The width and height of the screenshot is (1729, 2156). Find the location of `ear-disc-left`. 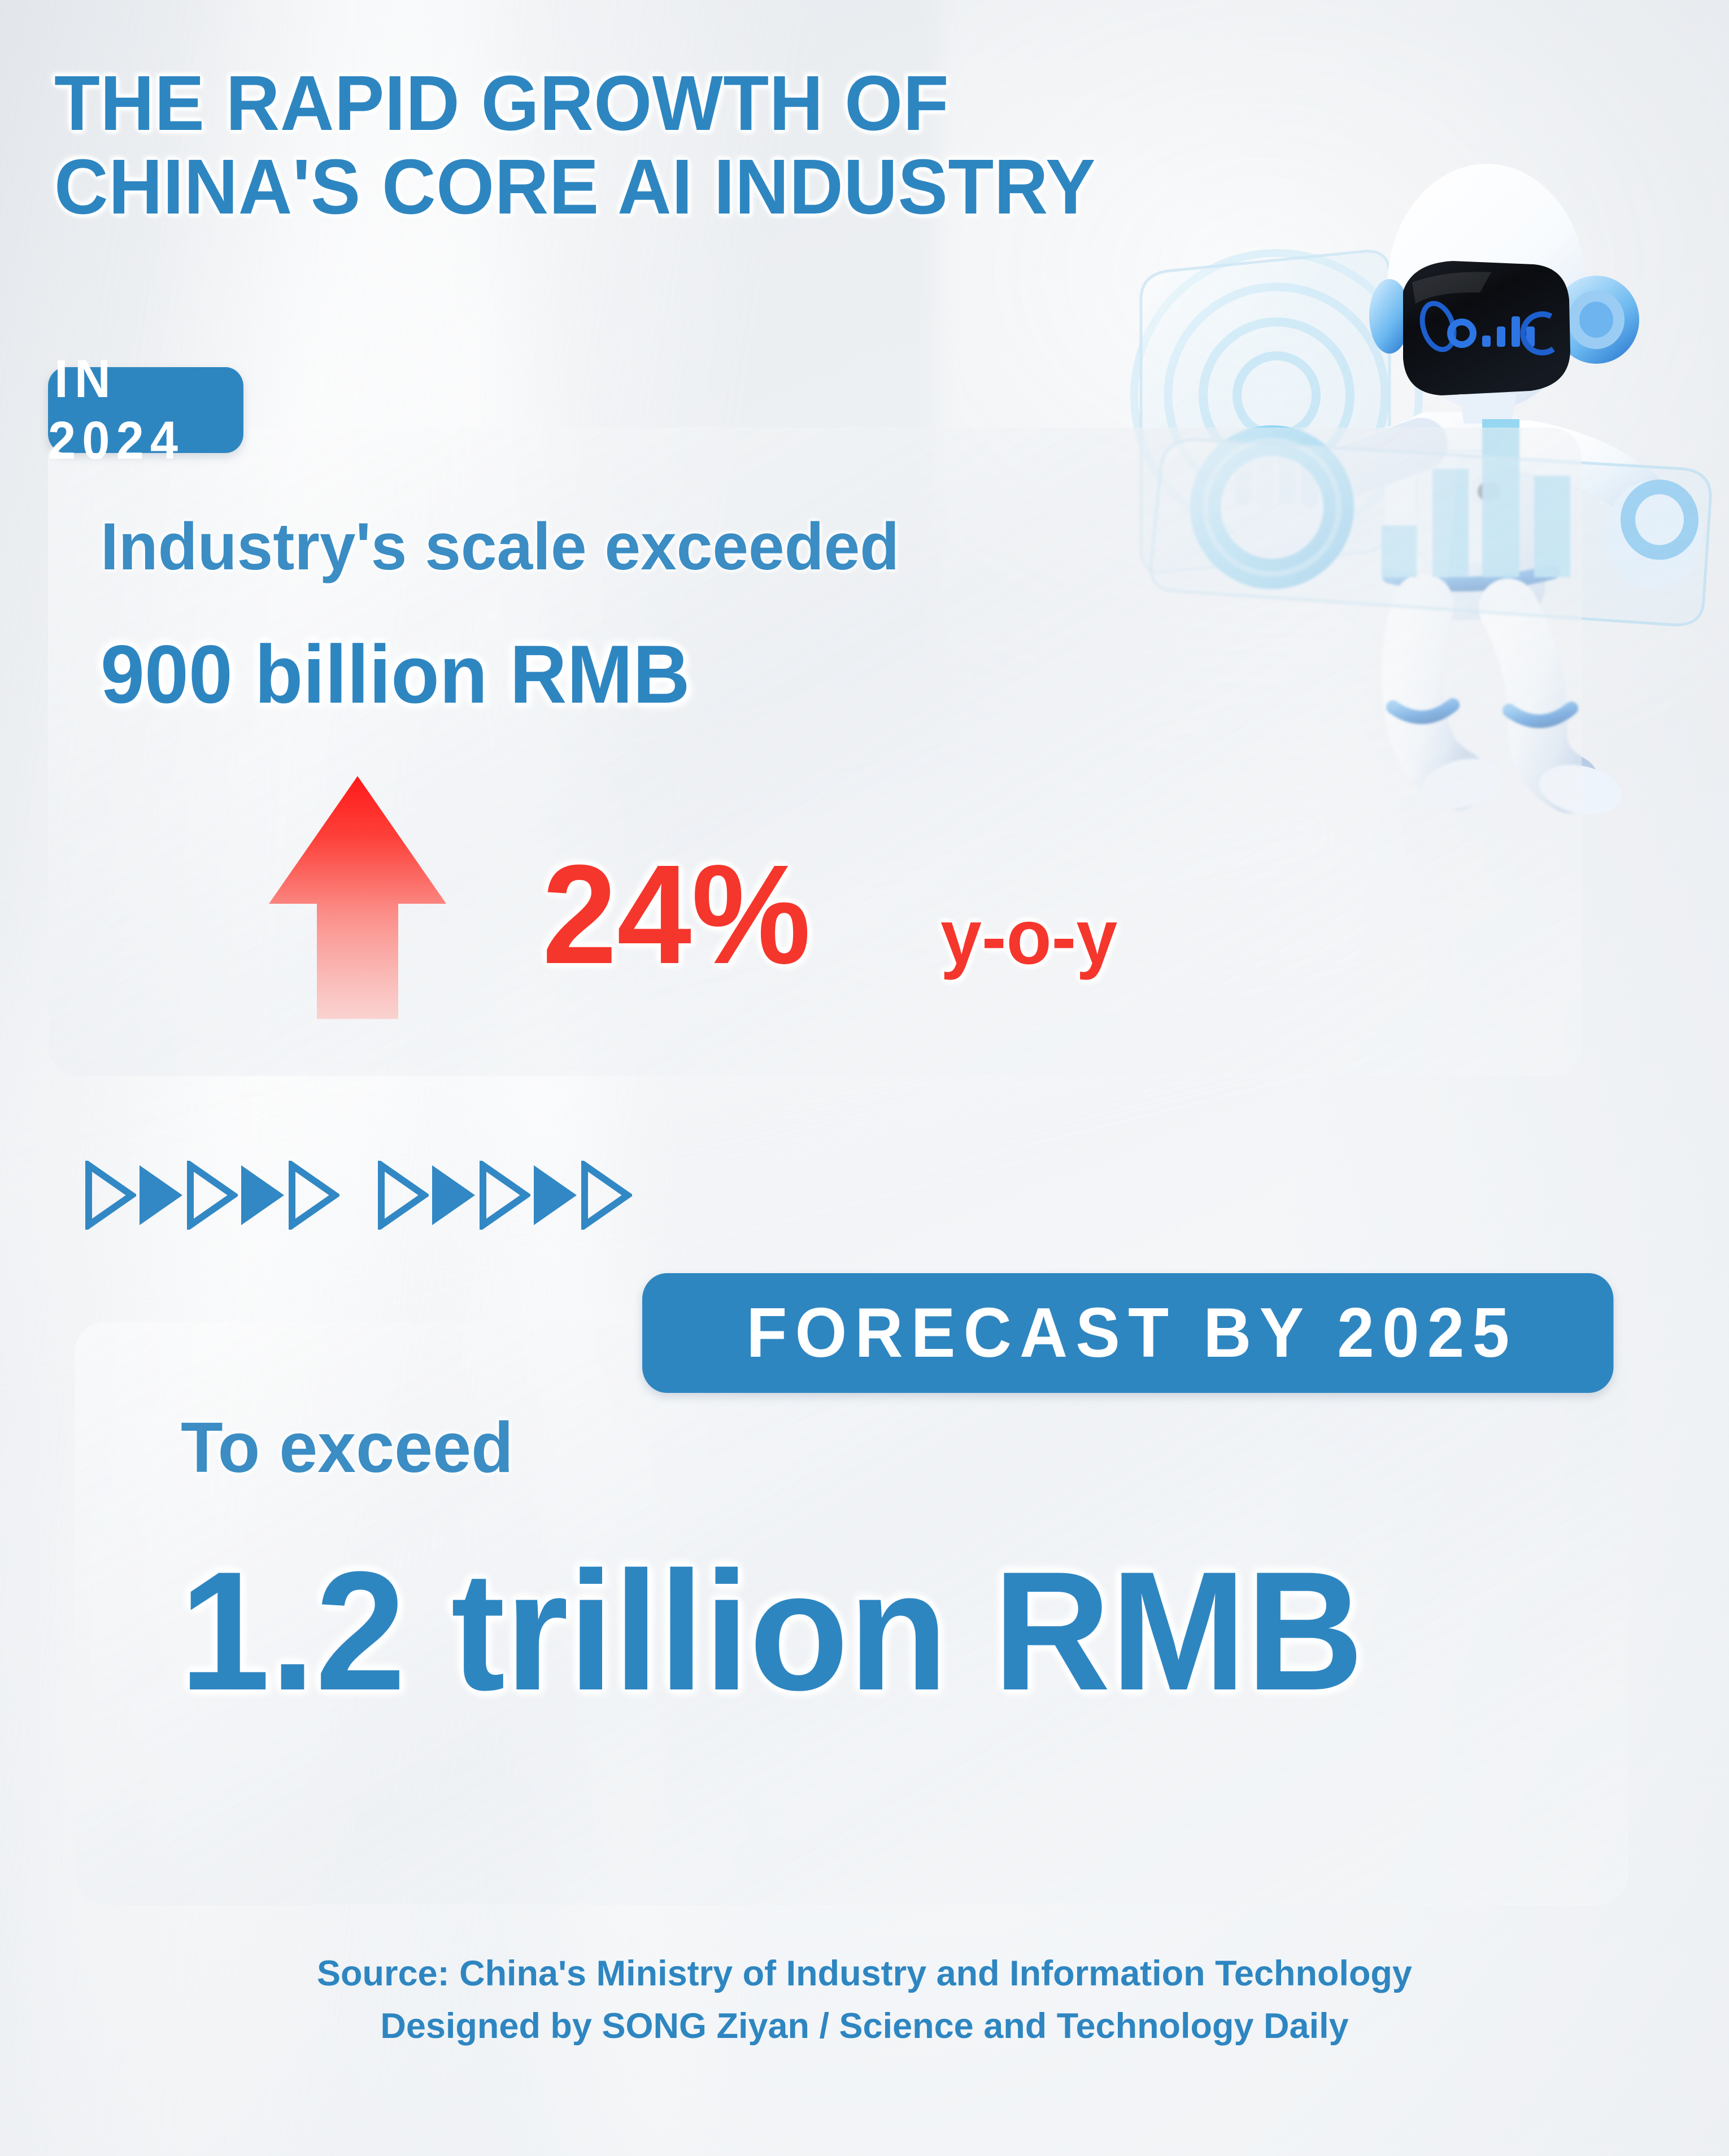

ear-disc-left is located at coordinates (1389, 316).